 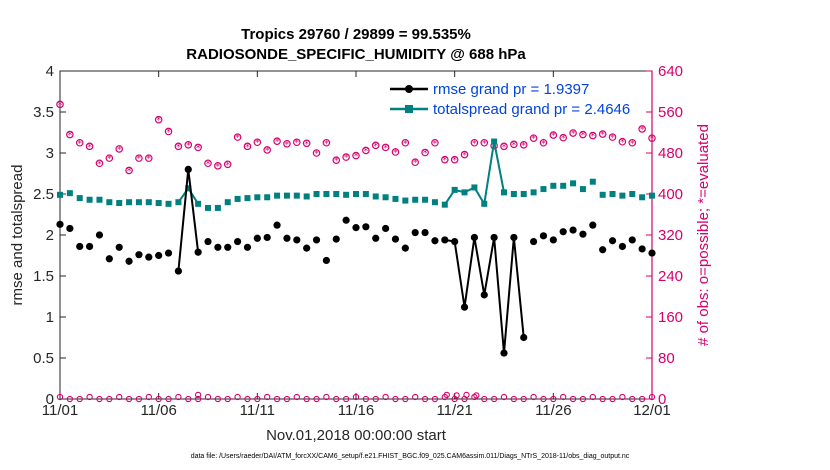 I want to click on y-right-tick-label: 400, so click(x=670, y=194).